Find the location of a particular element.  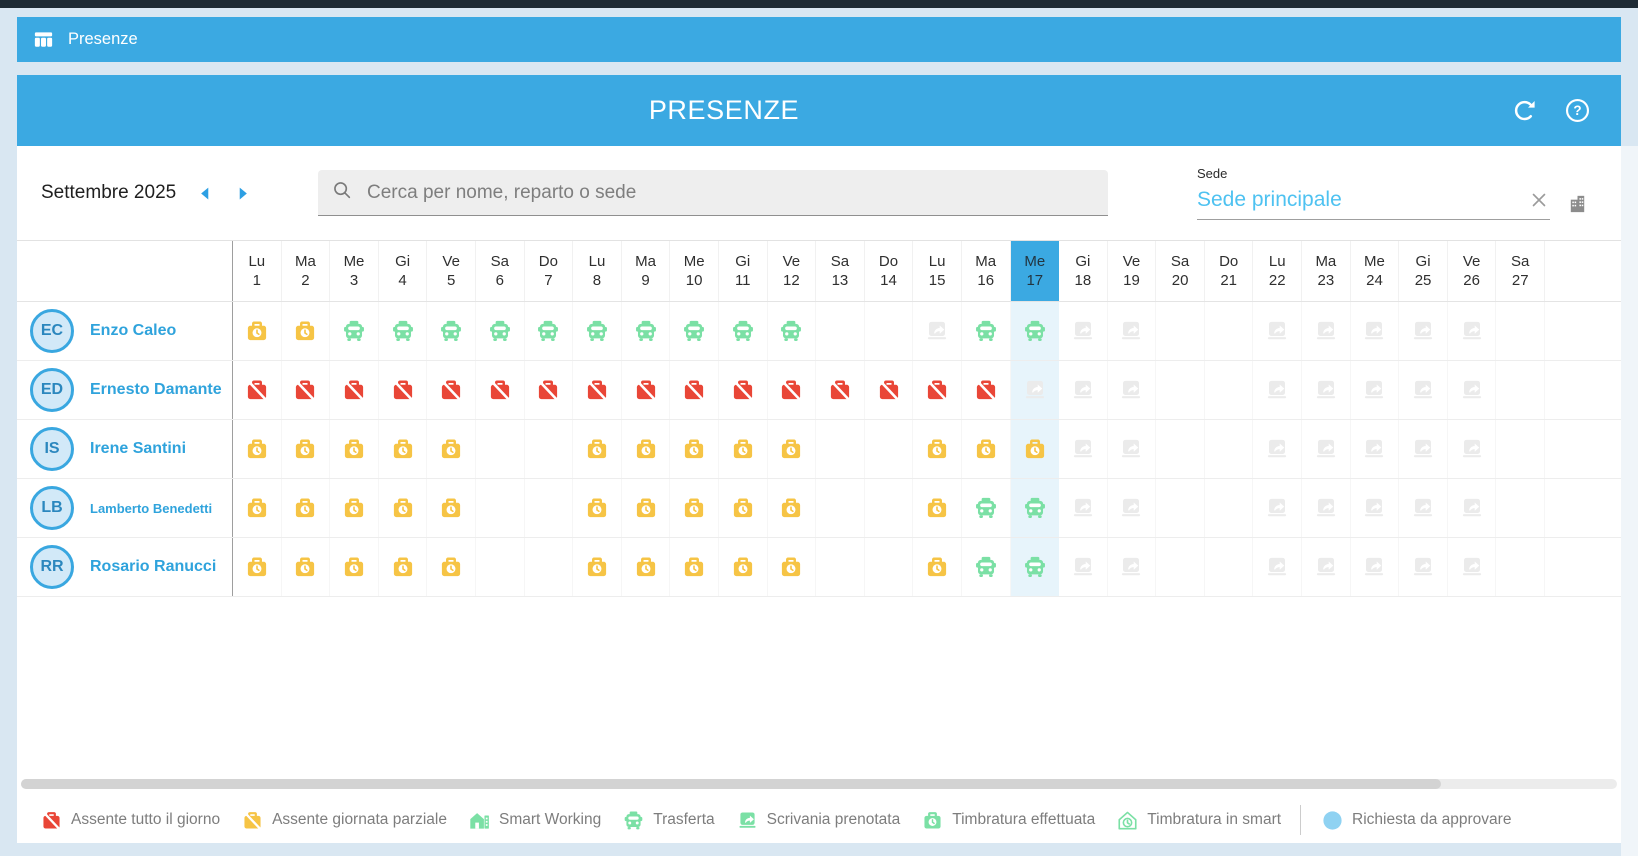

employee-name-cell: RR Rosario Ranucci is located at coordinates (125, 567).